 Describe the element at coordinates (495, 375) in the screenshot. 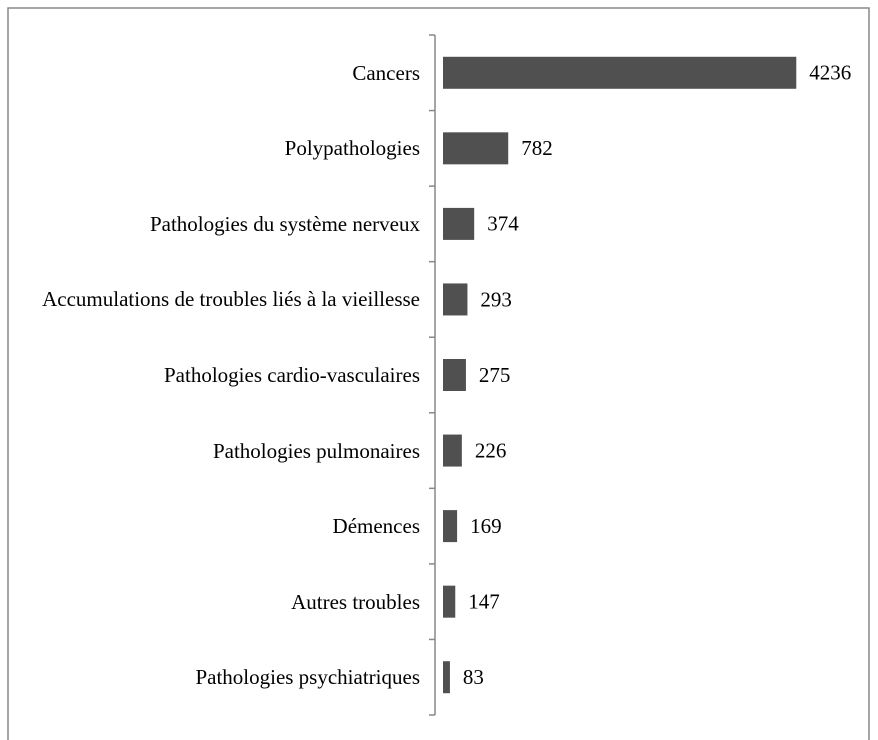

I see `value-label: 275` at that location.